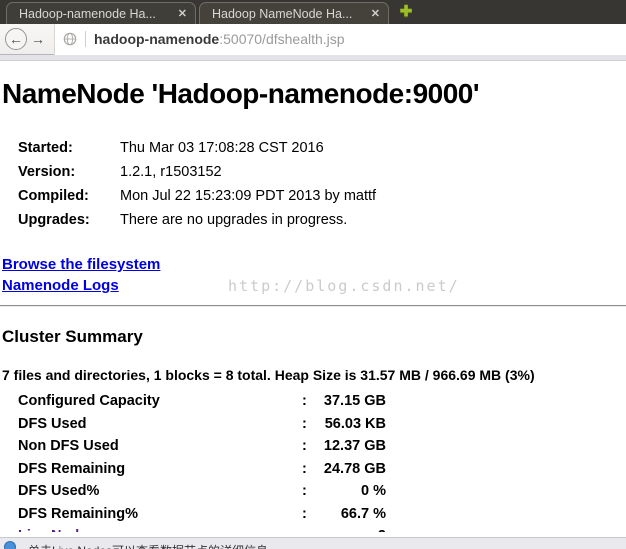  Describe the element at coordinates (59, 491) in the screenshot. I see `cluster-label: DFS Used%` at that location.